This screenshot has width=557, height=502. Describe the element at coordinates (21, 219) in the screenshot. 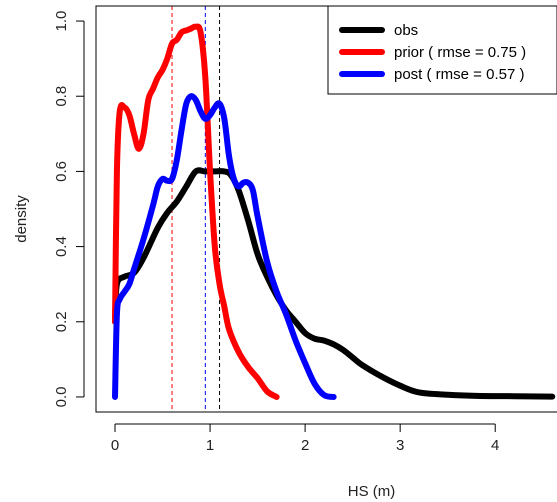

I see `y-axis-label: density` at that location.